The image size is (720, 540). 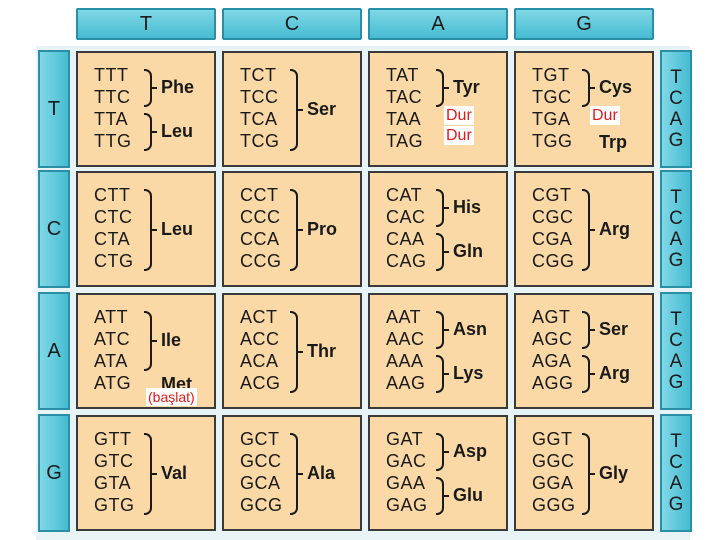 What do you see at coordinates (404, 195) in the screenshot?
I see `codon: CAT` at bounding box center [404, 195].